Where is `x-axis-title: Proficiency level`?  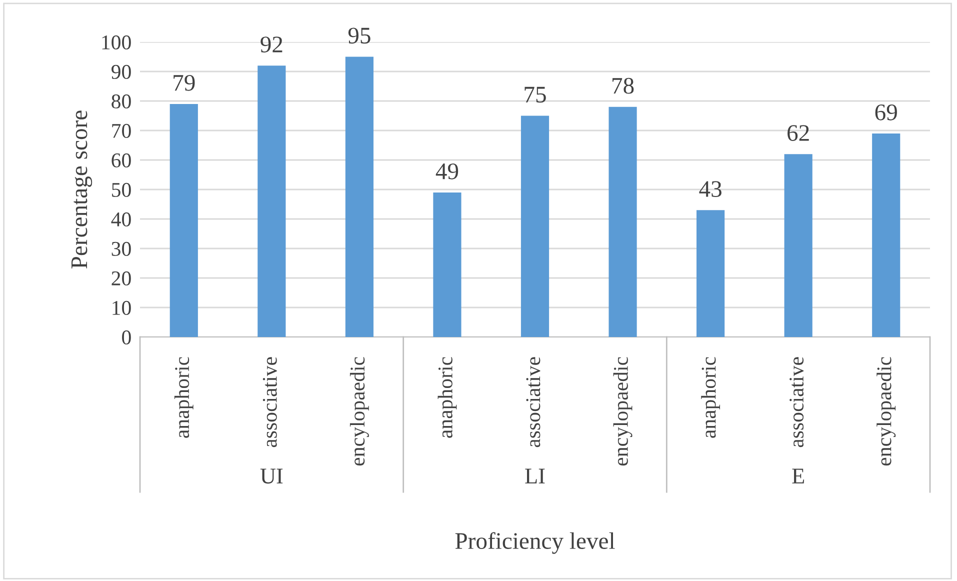
x-axis-title: Proficiency level is located at coordinates (535, 543).